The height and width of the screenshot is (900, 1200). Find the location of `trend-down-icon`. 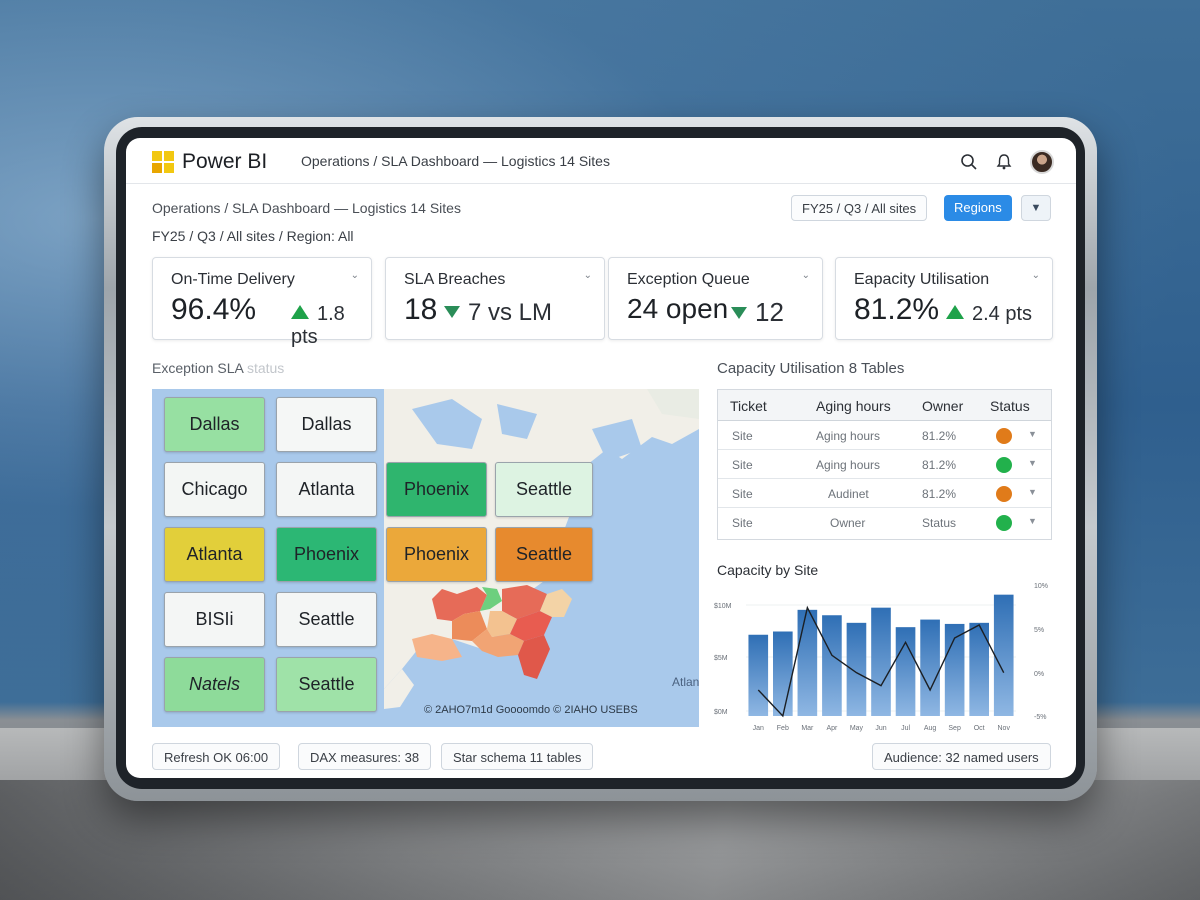

trend-down-icon is located at coordinates (452, 312).